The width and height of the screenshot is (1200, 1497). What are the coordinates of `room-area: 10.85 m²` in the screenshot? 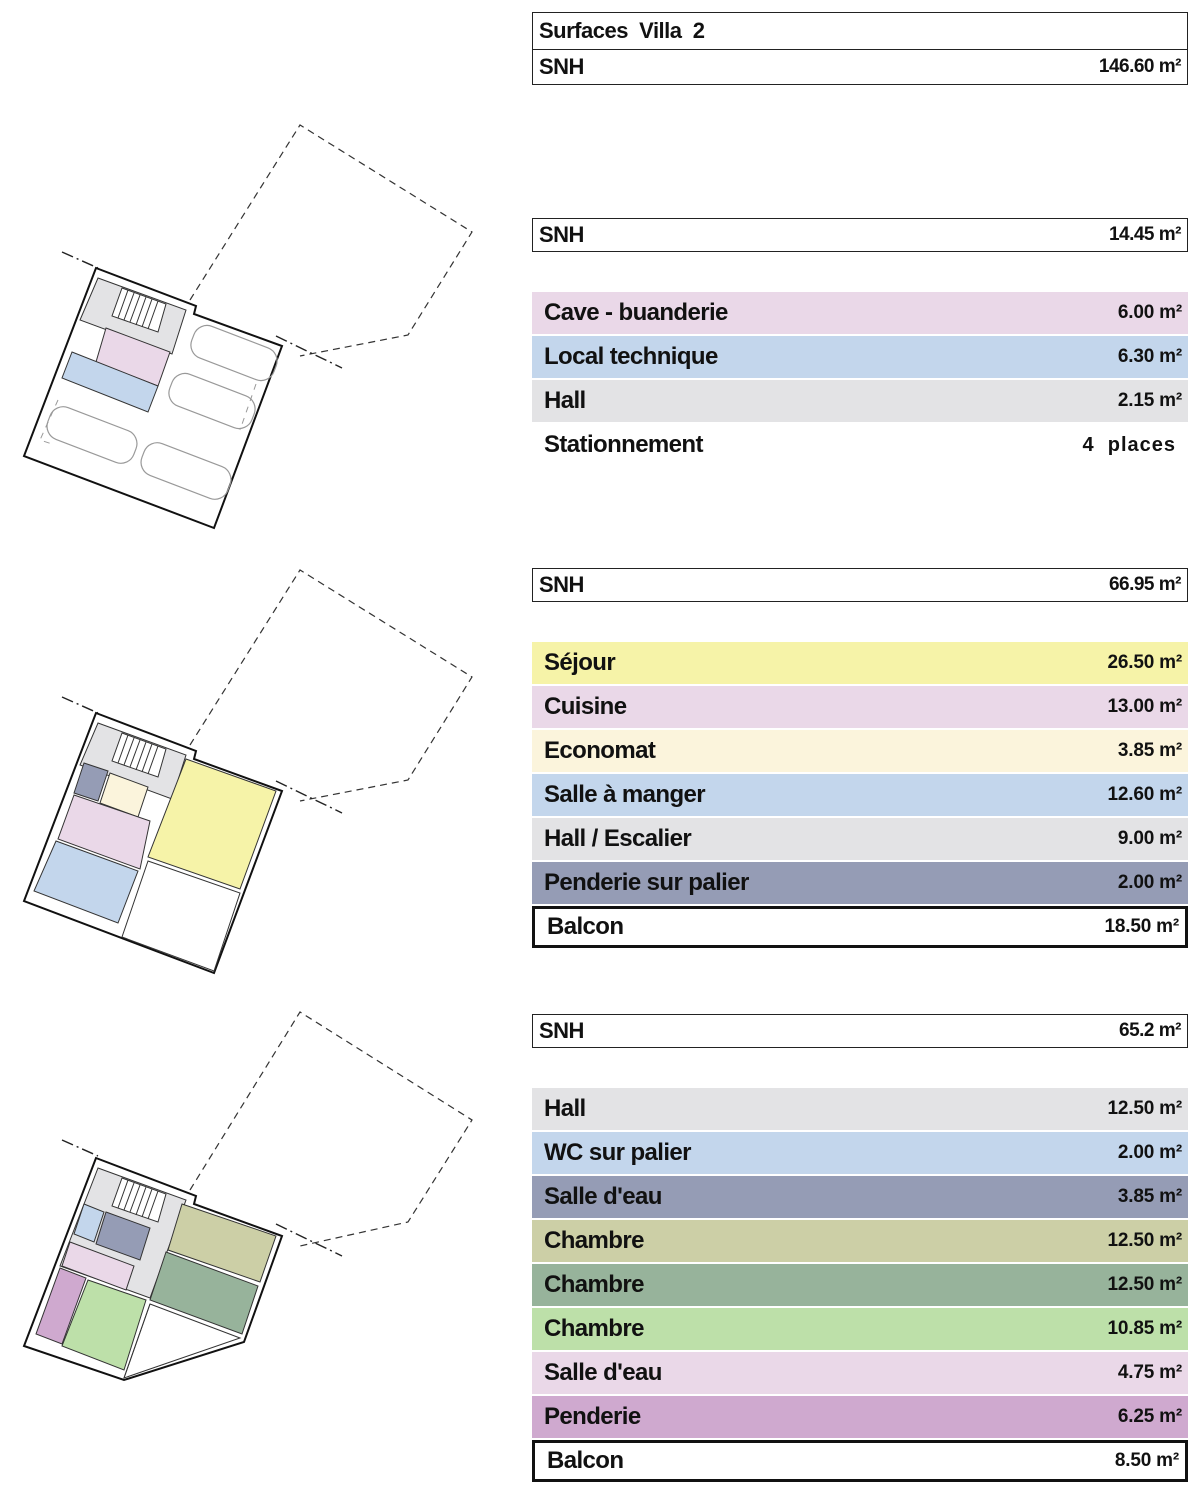 It's located at (1145, 1328).